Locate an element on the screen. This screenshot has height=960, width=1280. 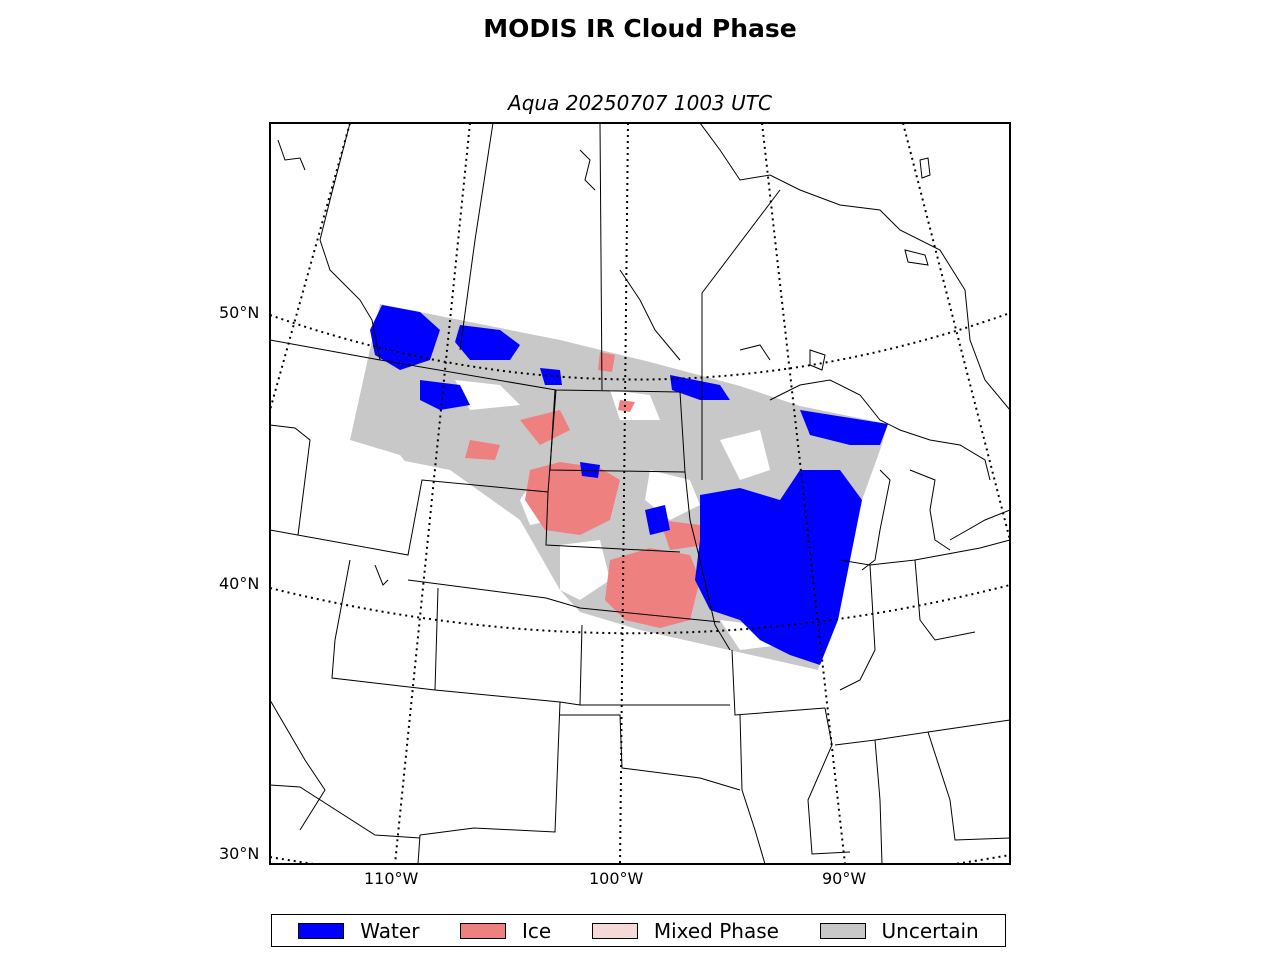
lat-label-30: 30°N is located at coordinates (239, 853).